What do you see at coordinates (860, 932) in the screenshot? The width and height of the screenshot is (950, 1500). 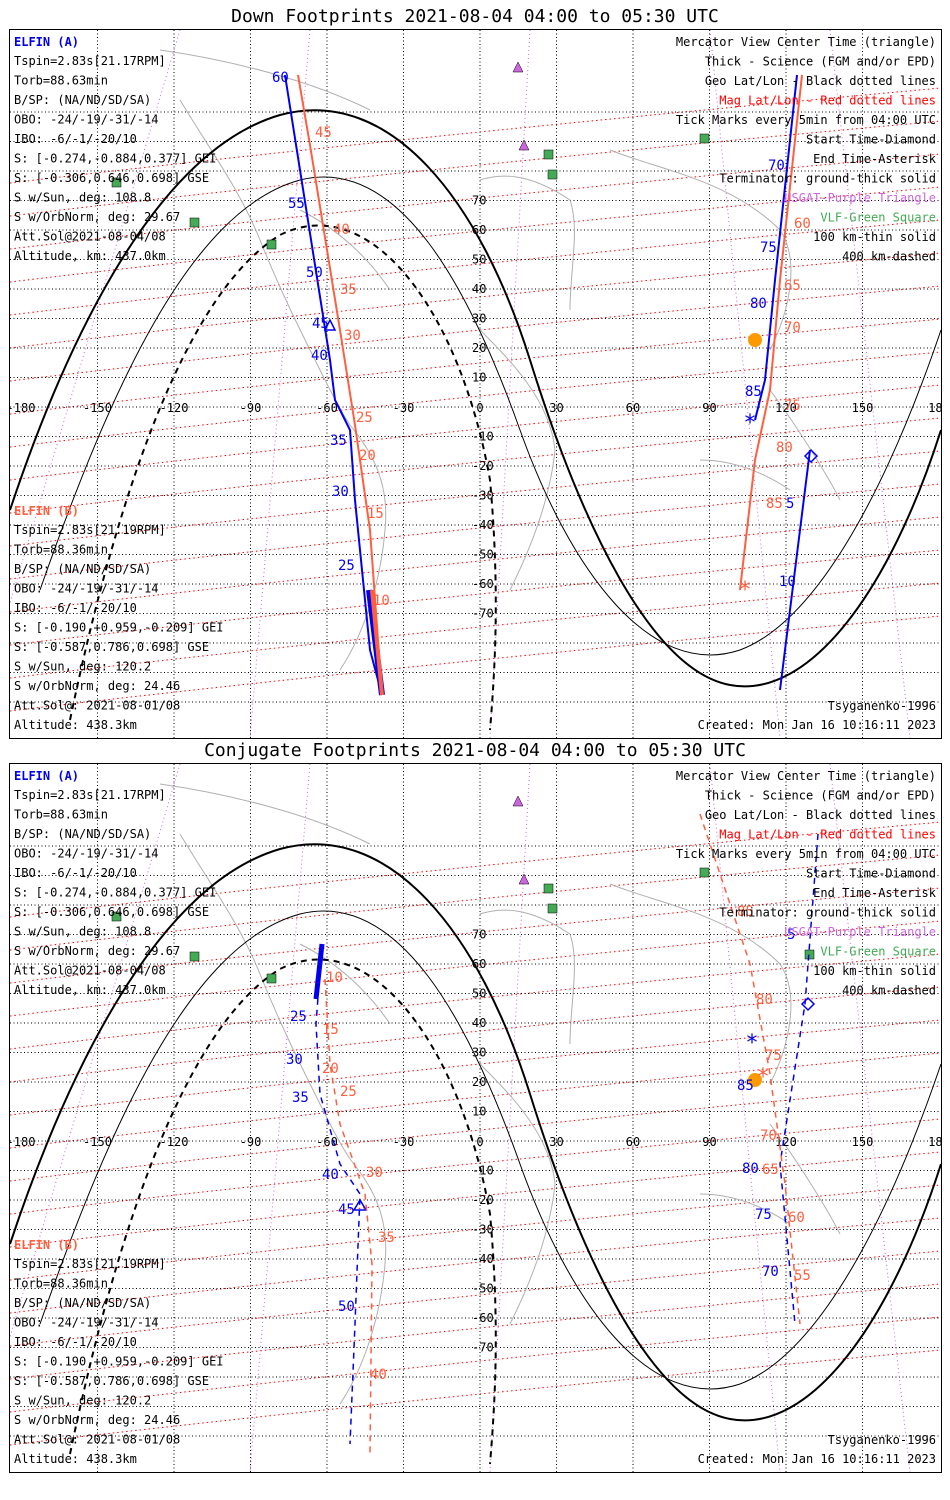 I see `legend-entry: USGAT-Purple Triangle` at bounding box center [860, 932].